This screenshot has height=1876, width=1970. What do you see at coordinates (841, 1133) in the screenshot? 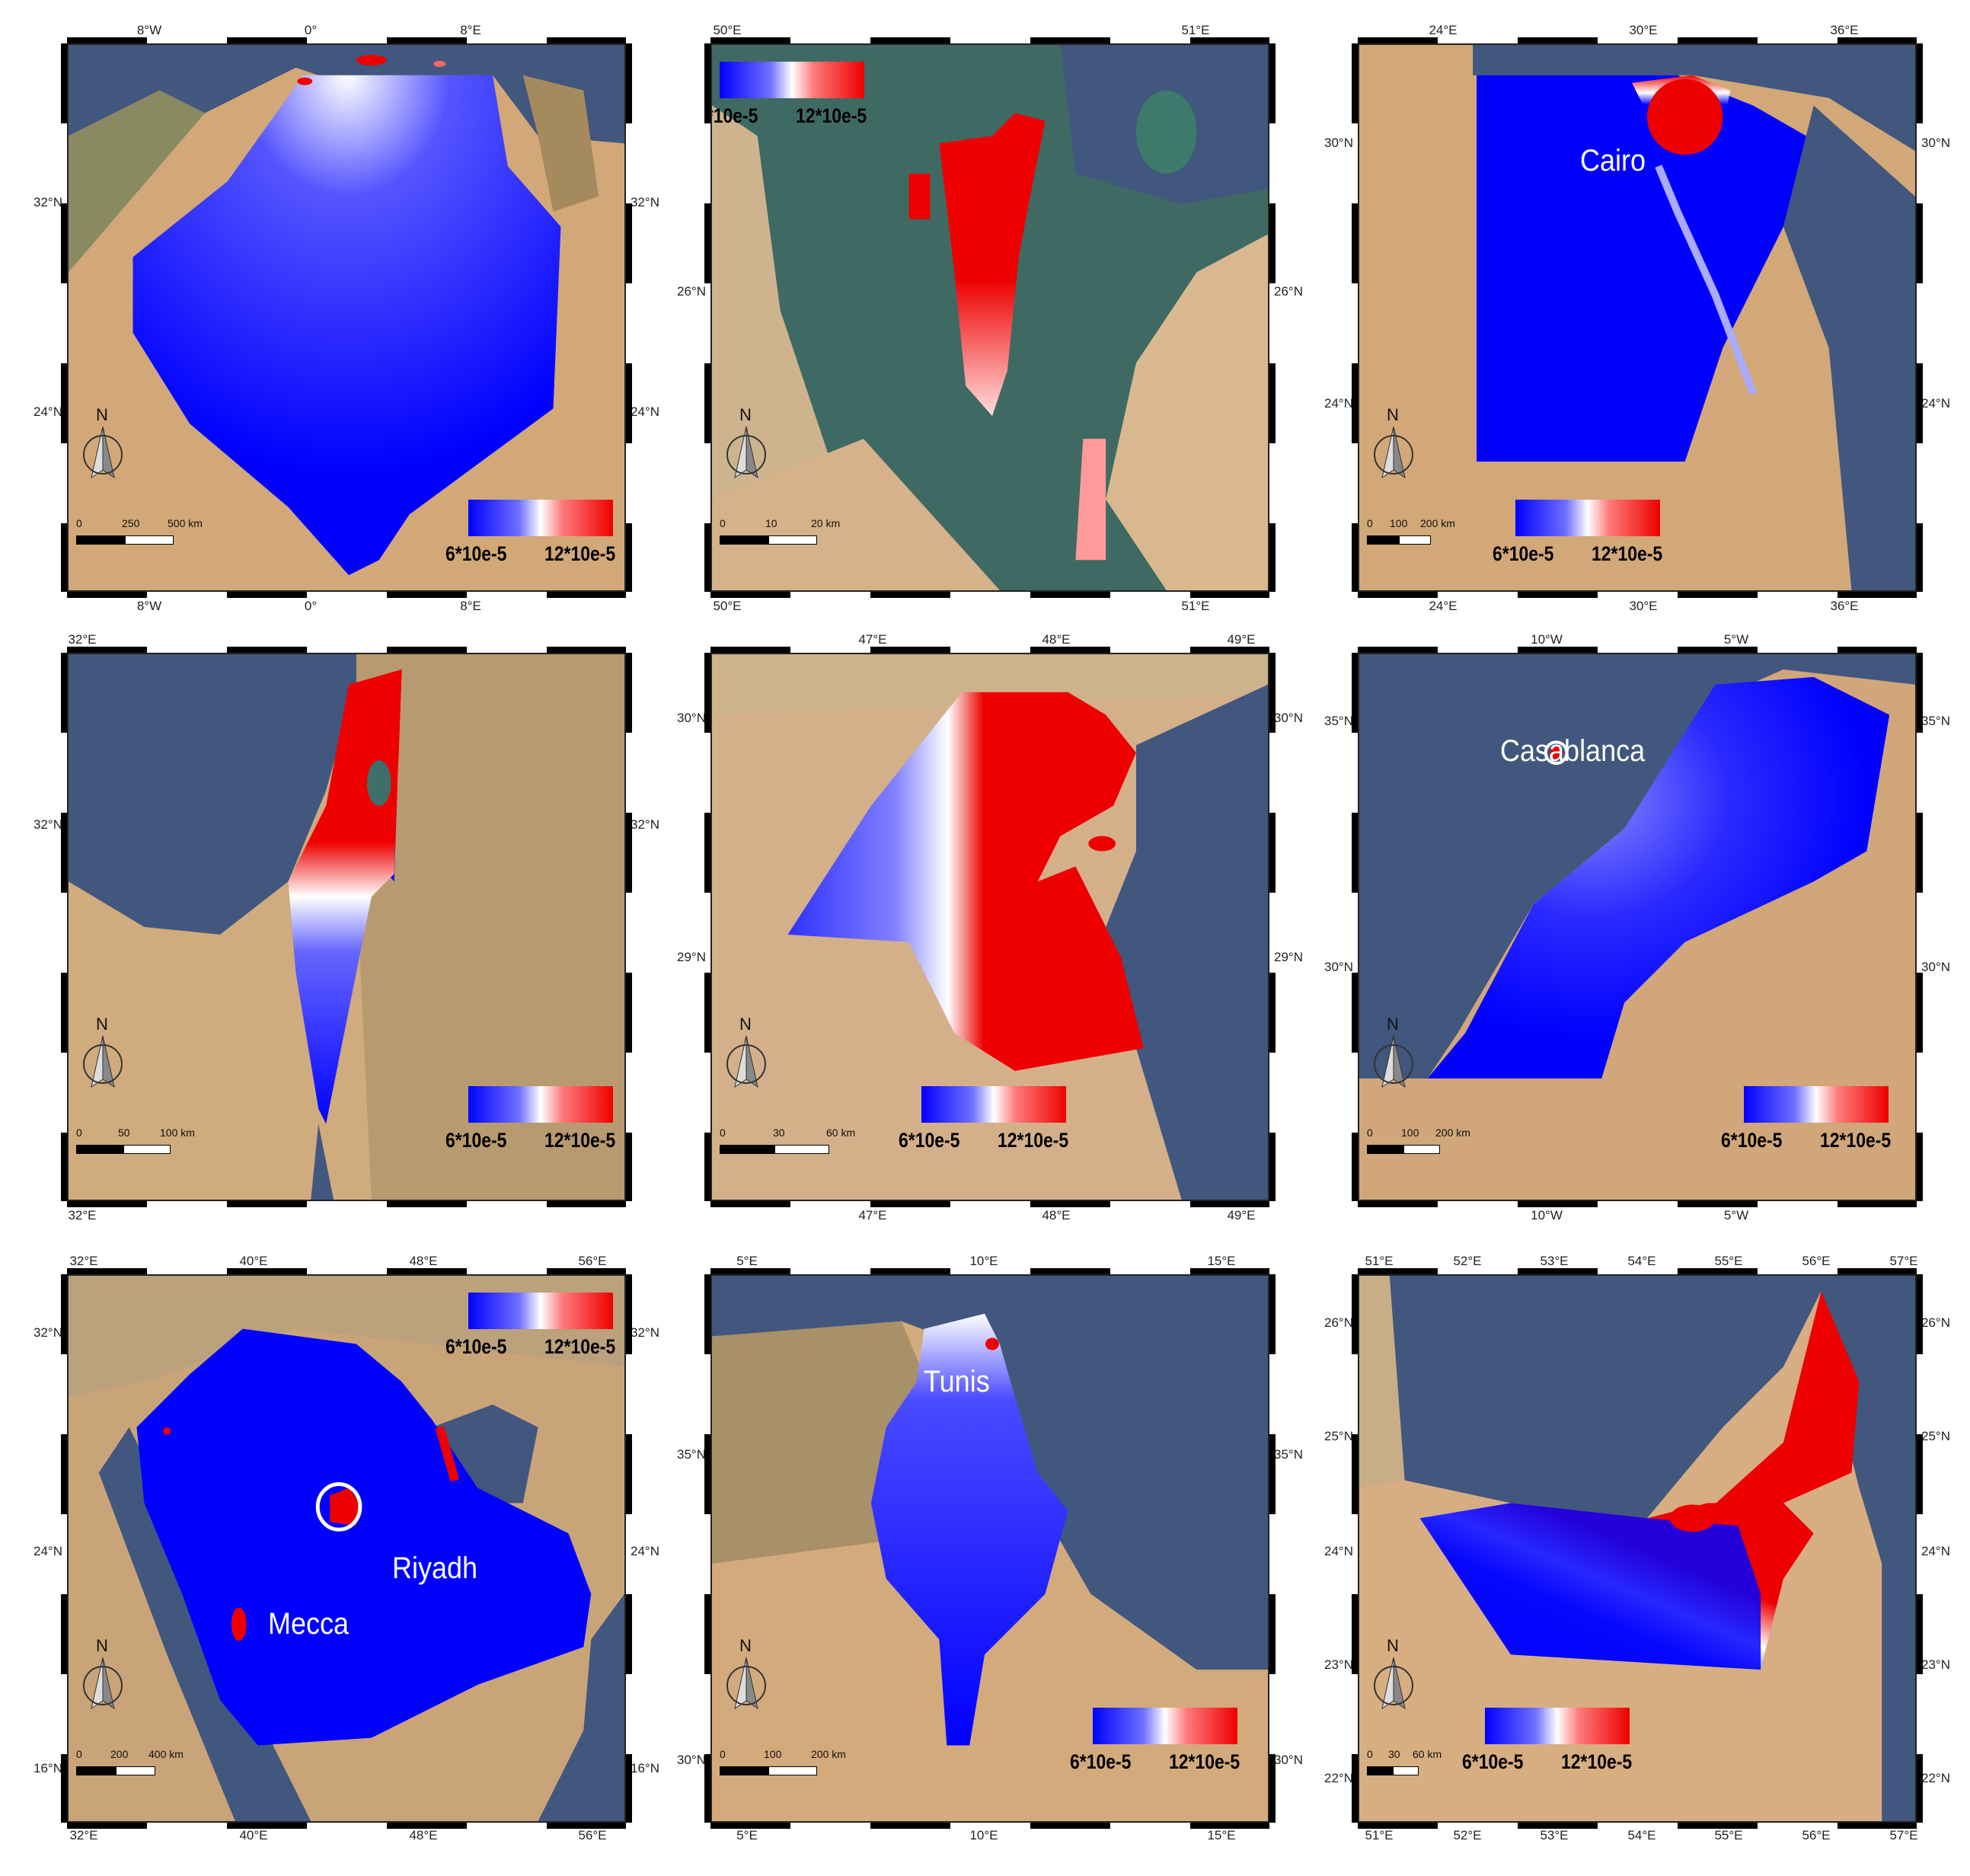
I see `scale-label-2: 60 km` at bounding box center [841, 1133].